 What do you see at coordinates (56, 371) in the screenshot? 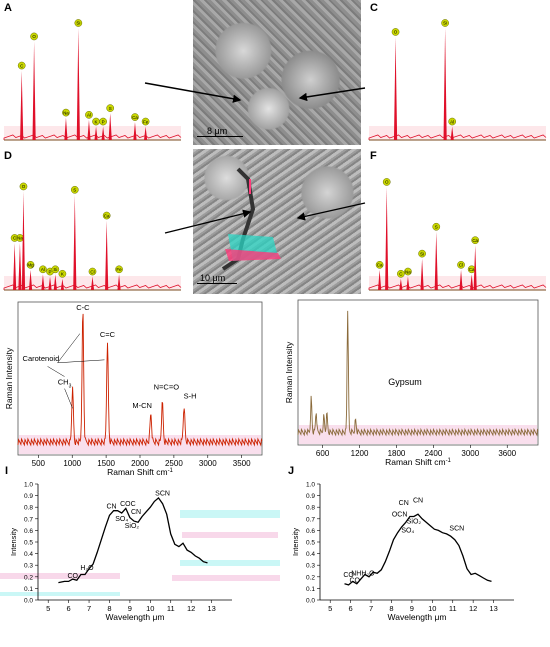
I see `leader-carotenoid-ch3` at bounding box center [56, 371].